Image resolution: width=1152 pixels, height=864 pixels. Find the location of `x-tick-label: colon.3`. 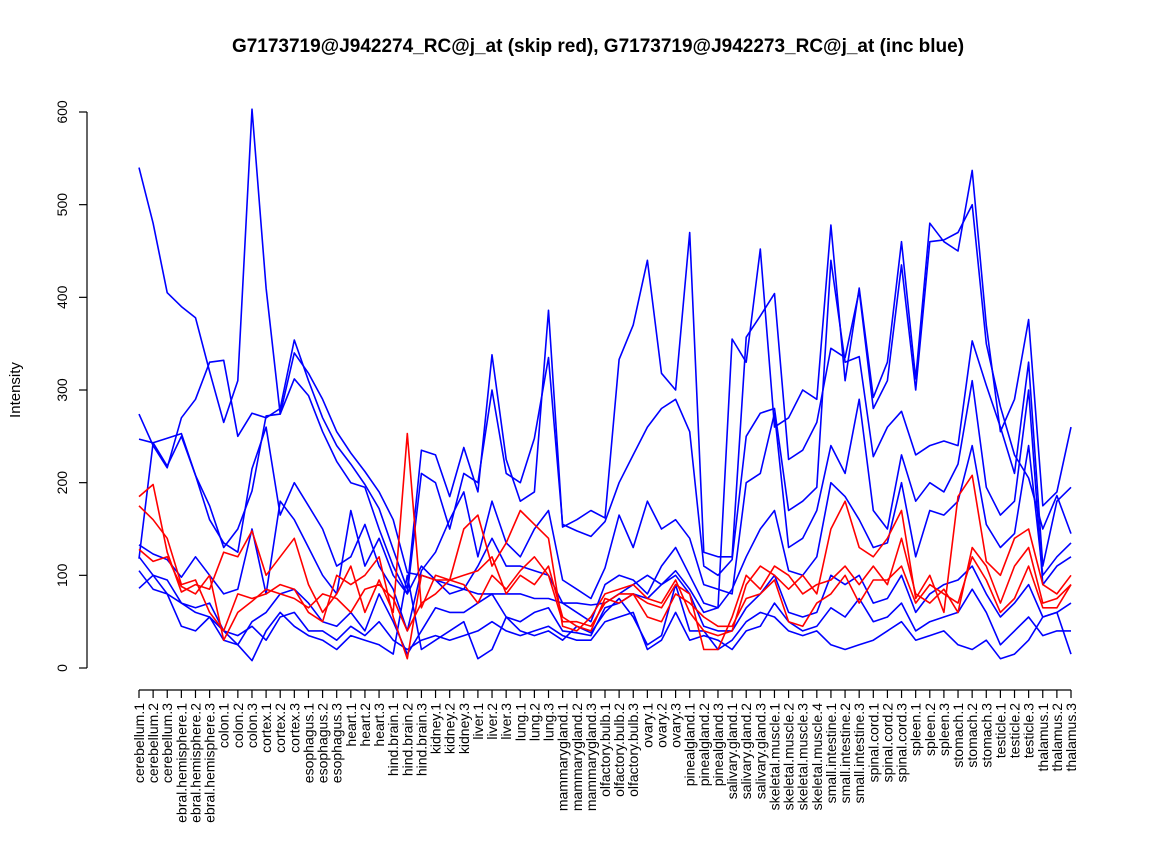

x-tick-label: colon.3 is located at coordinates (252, 725).